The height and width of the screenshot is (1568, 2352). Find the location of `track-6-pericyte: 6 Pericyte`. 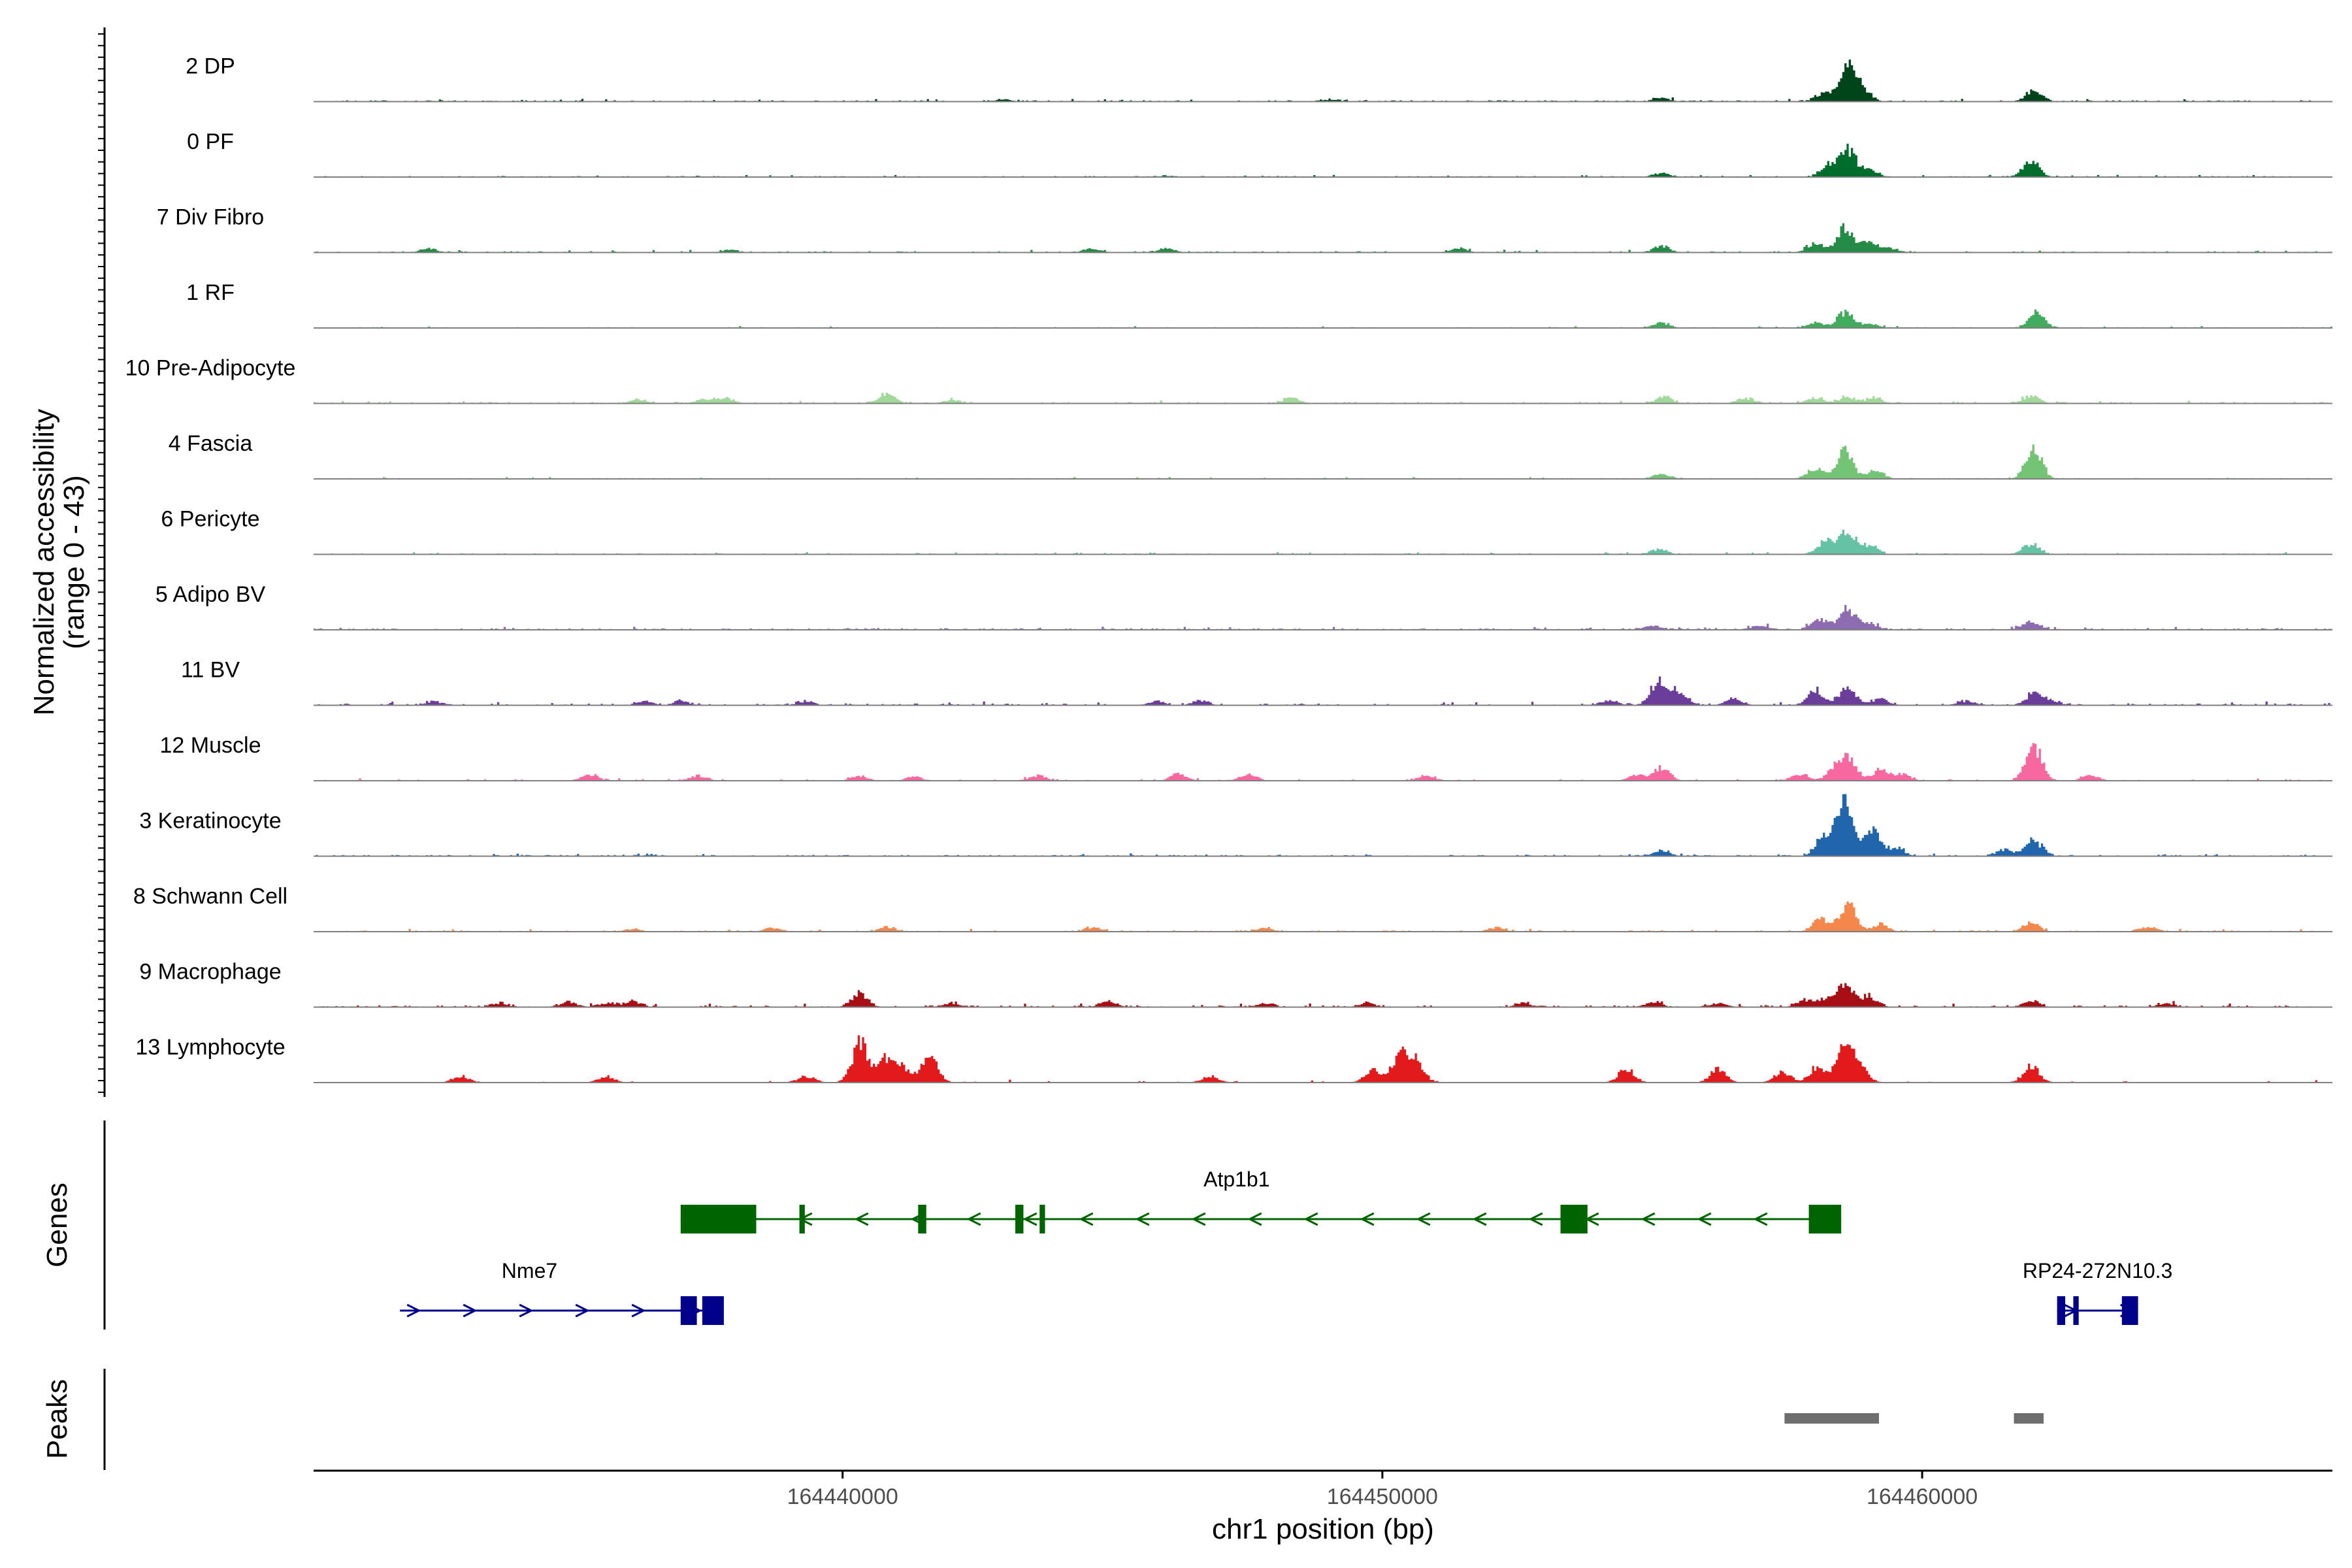

track-6-pericyte: 6 Pericyte is located at coordinates (1246, 531).